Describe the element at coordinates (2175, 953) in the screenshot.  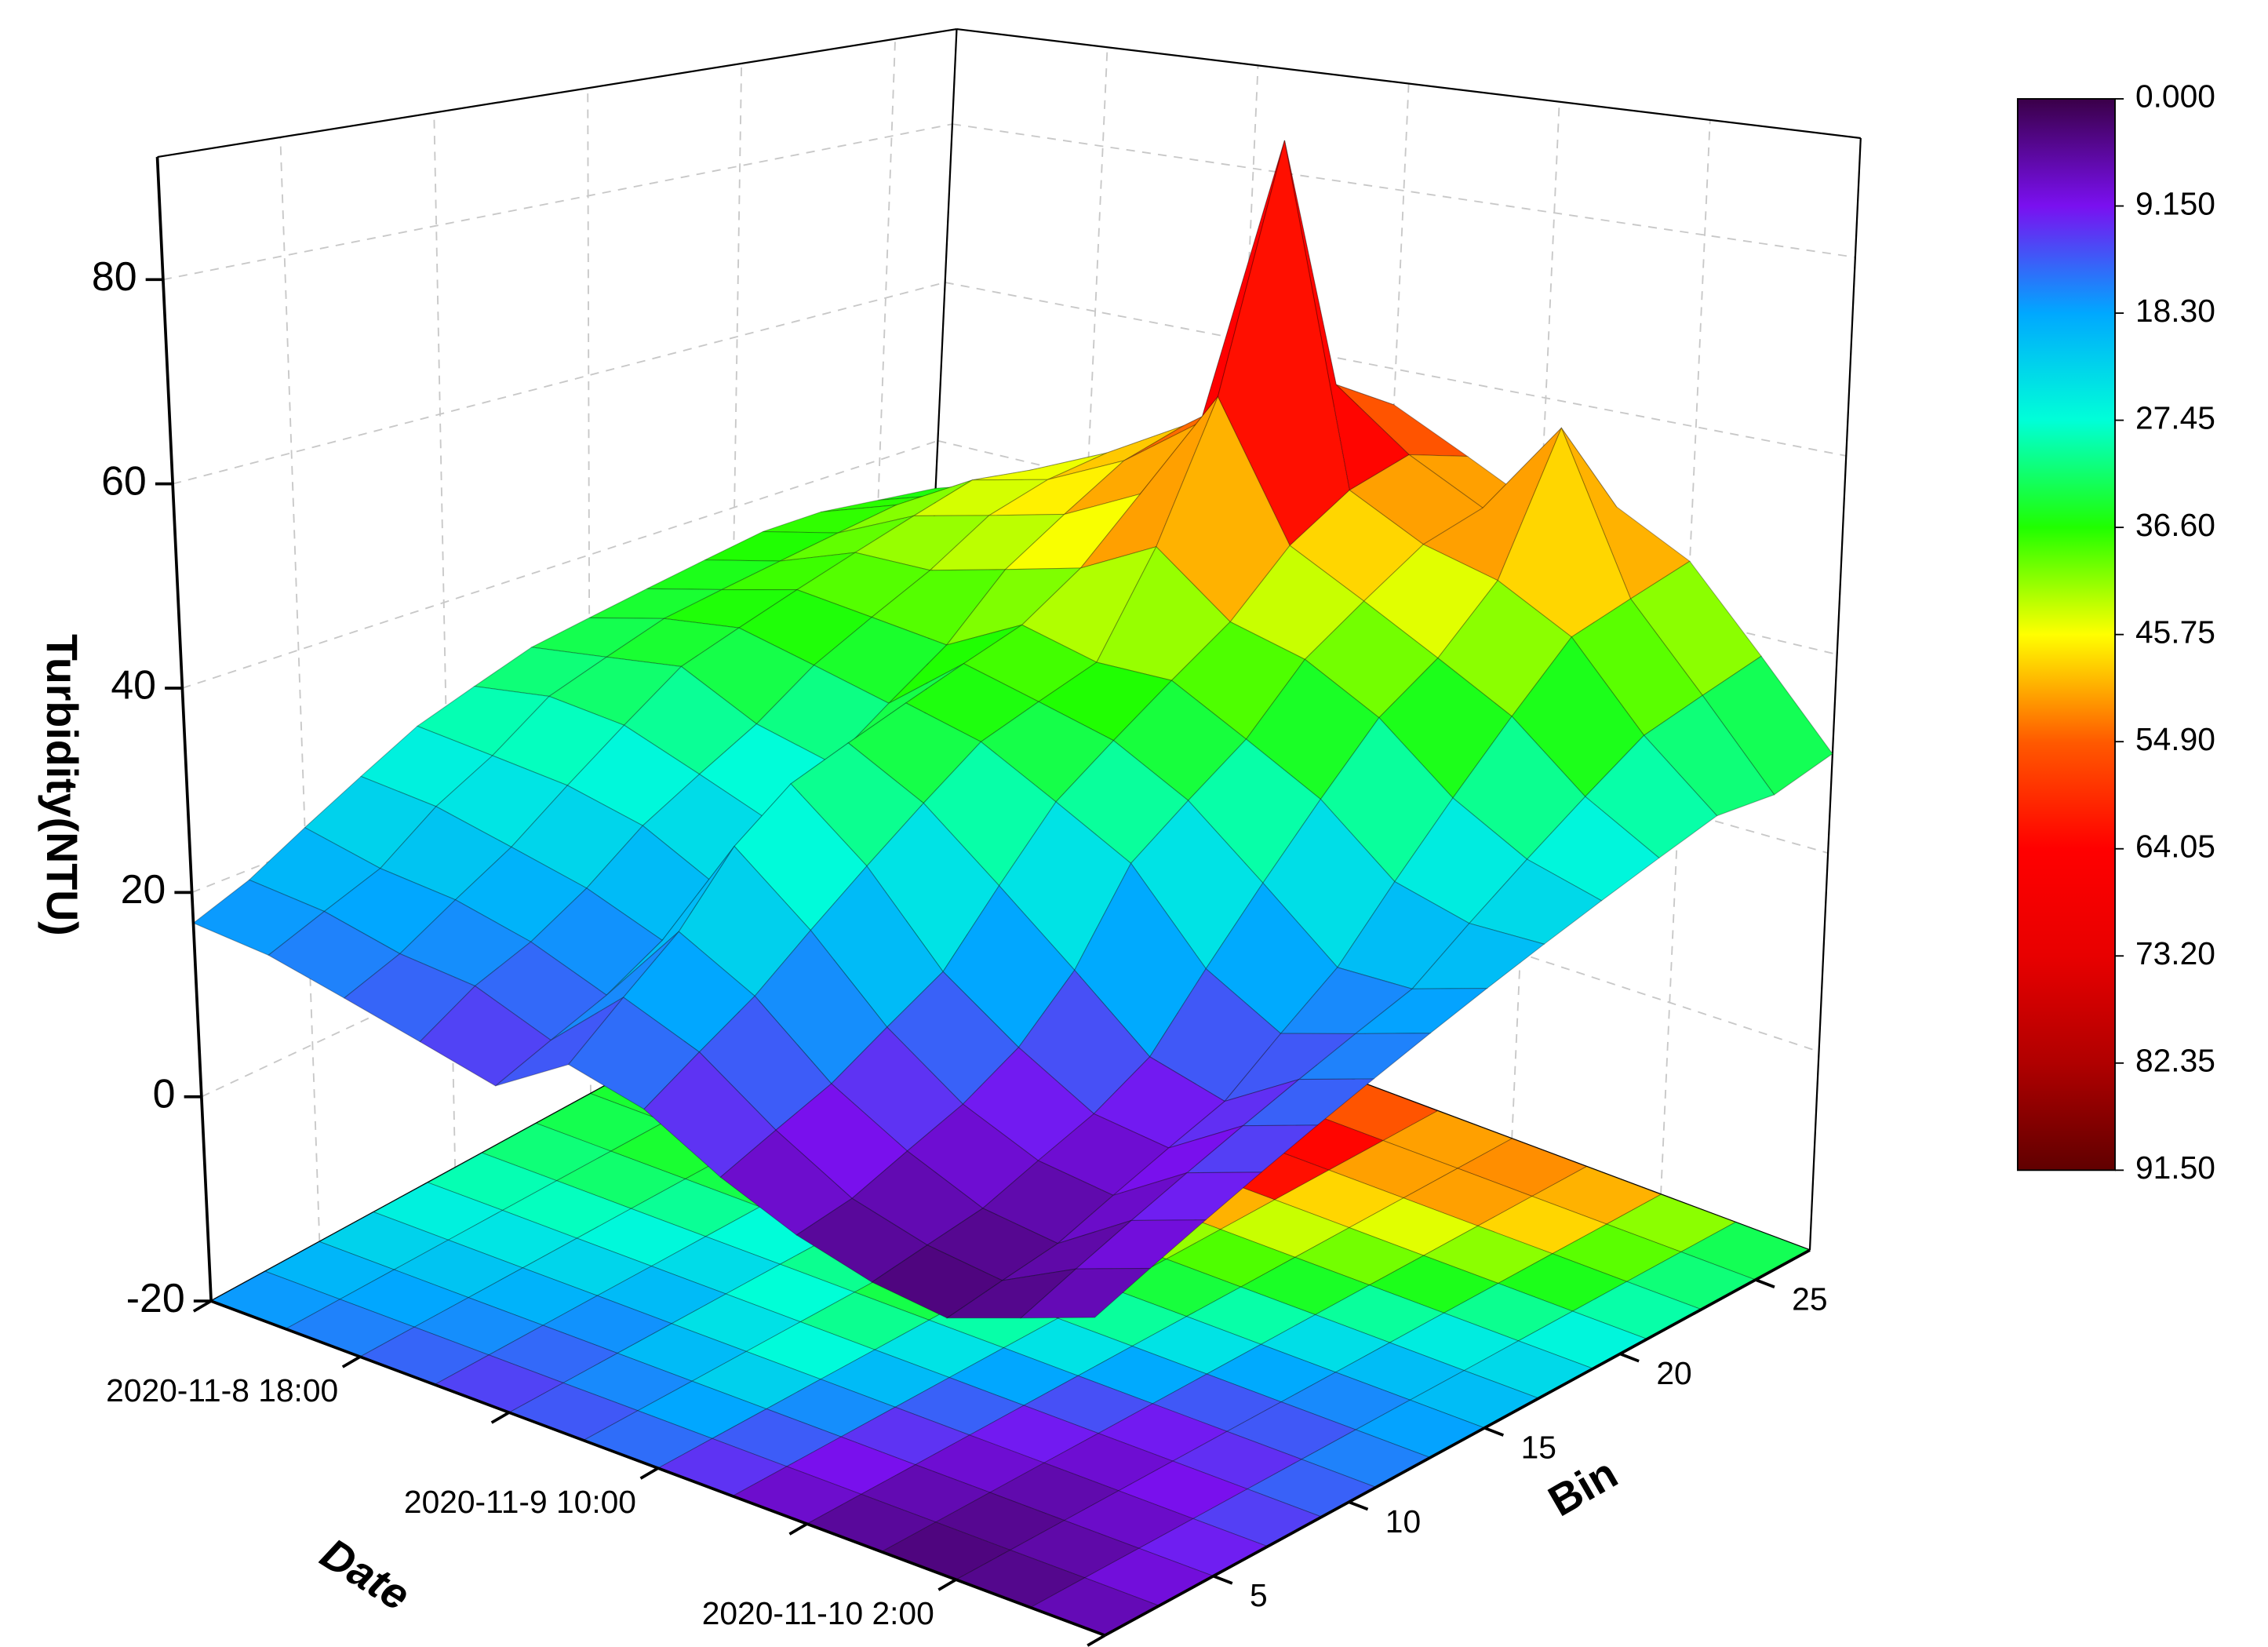
I see `colorbar-tick-label: 73.20` at that location.